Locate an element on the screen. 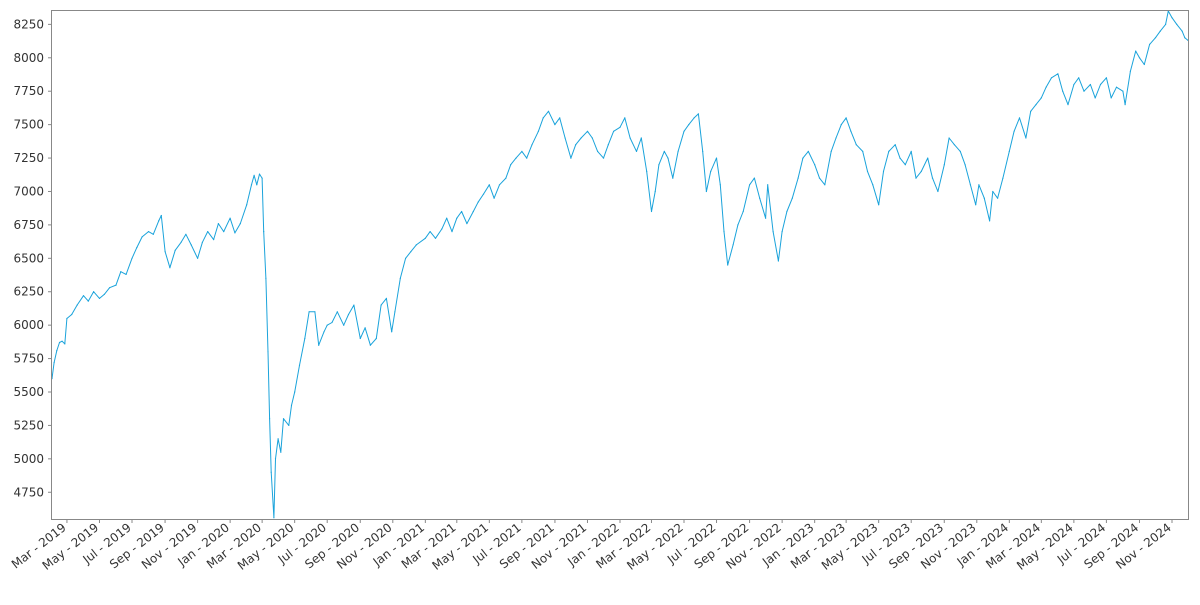  y-tick-label: 5250 is located at coordinates (28, 425).